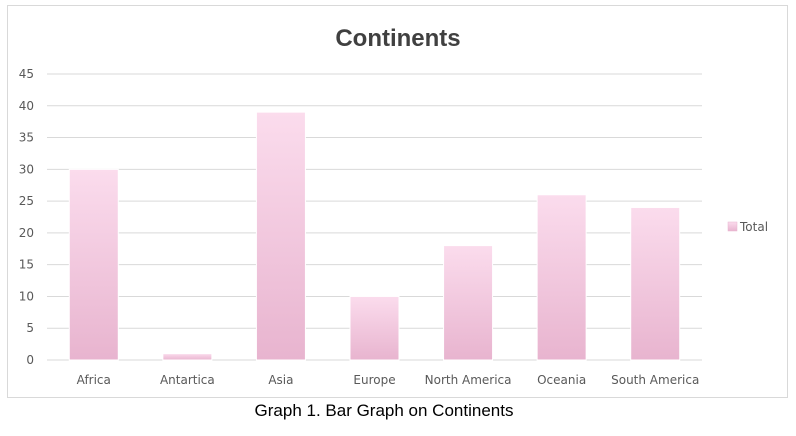 The width and height of the screenshot is (796, 436). Describe the element at coordinates (732, 226) in the screenshot. I see `legend-swatch` at that location.